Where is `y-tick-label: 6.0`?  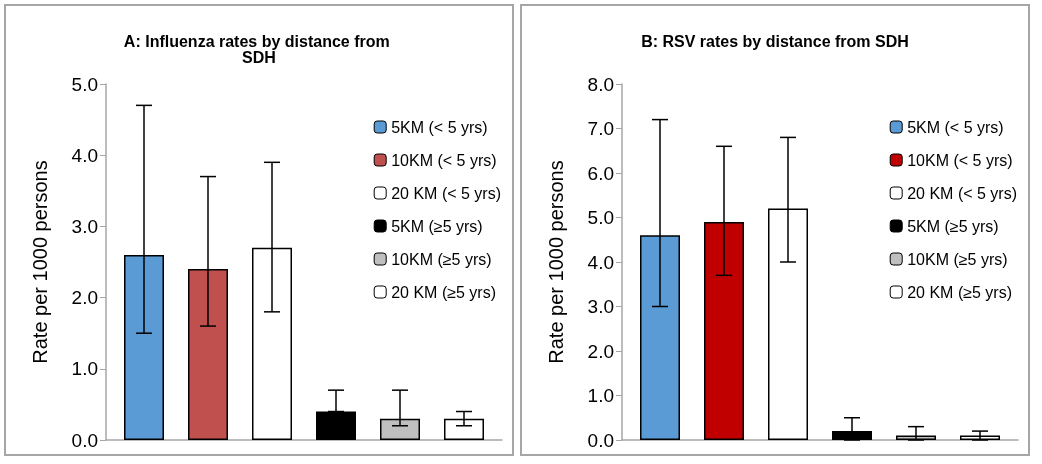 y-tick-label: 6.0 is located at coordinates (600, 173).